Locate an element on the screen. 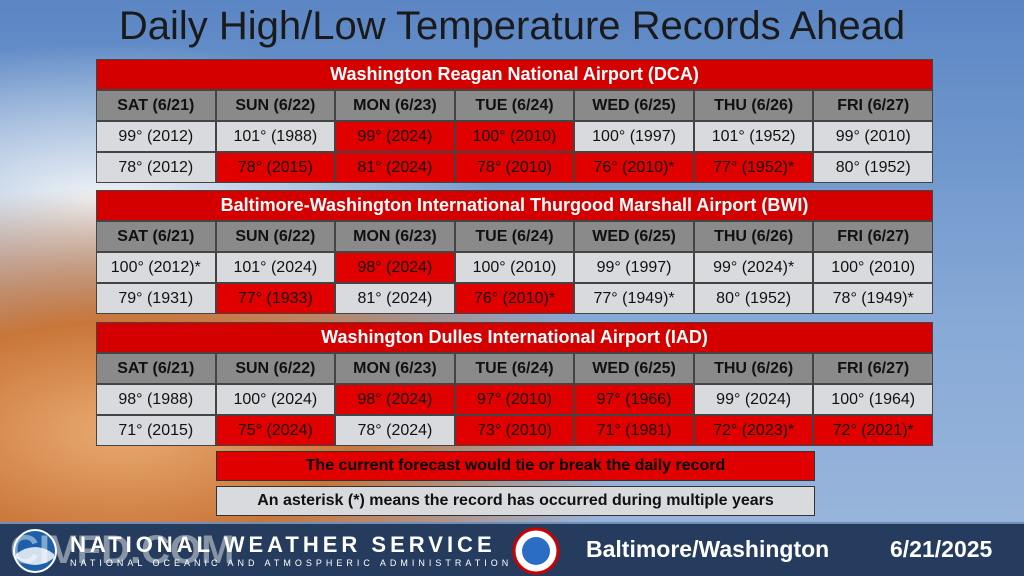  record-high: 98° (1988) is located at coordinates (156, 399).